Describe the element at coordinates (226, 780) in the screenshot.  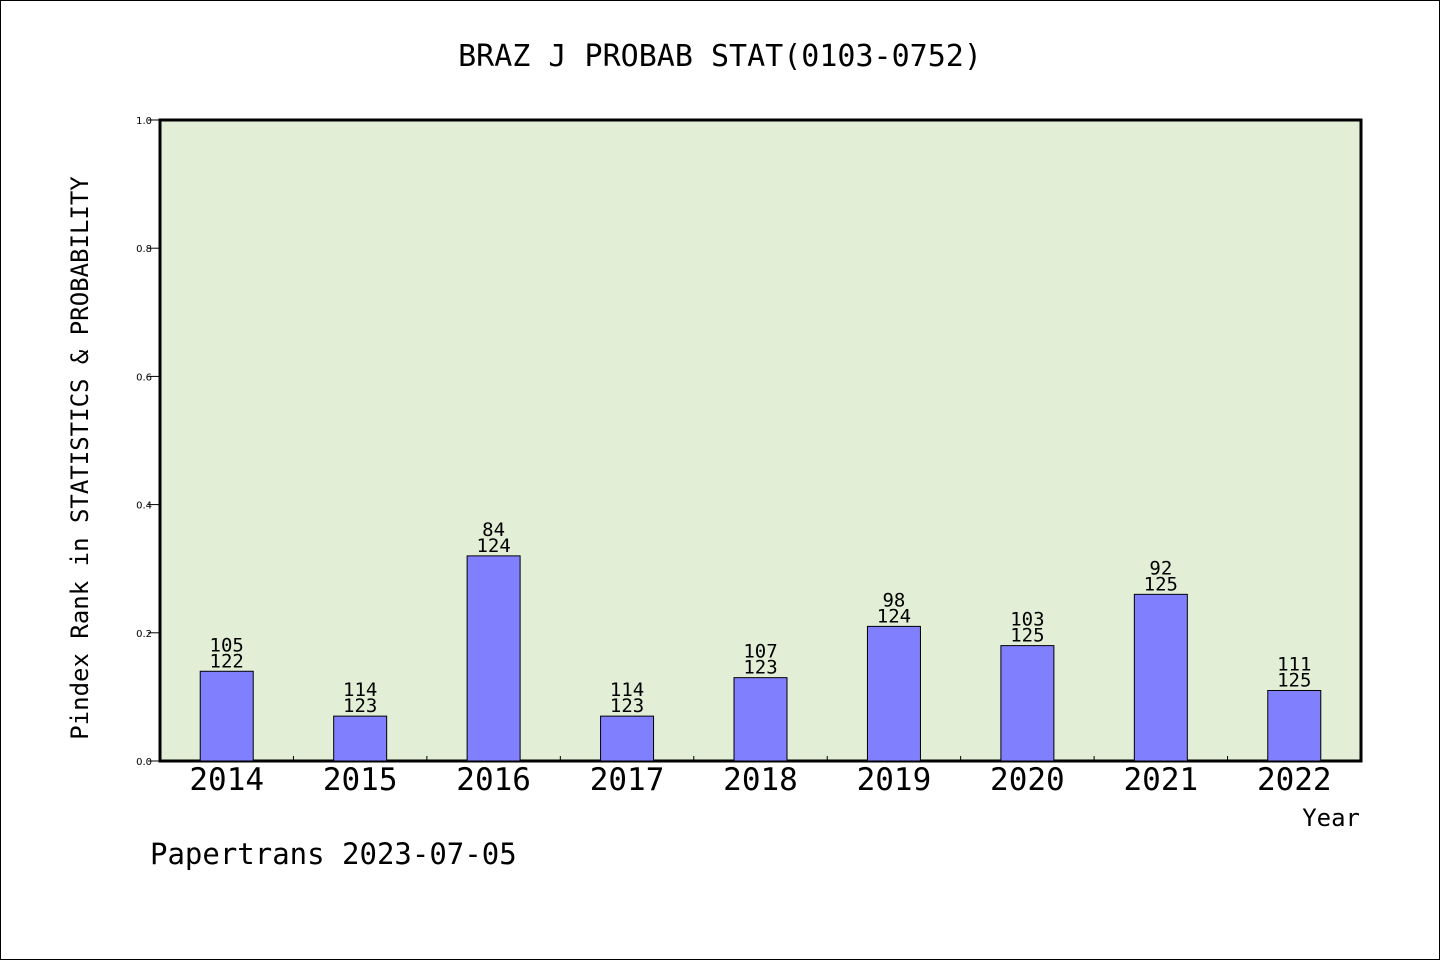
I see `x-tick-label: 2014` at that location.